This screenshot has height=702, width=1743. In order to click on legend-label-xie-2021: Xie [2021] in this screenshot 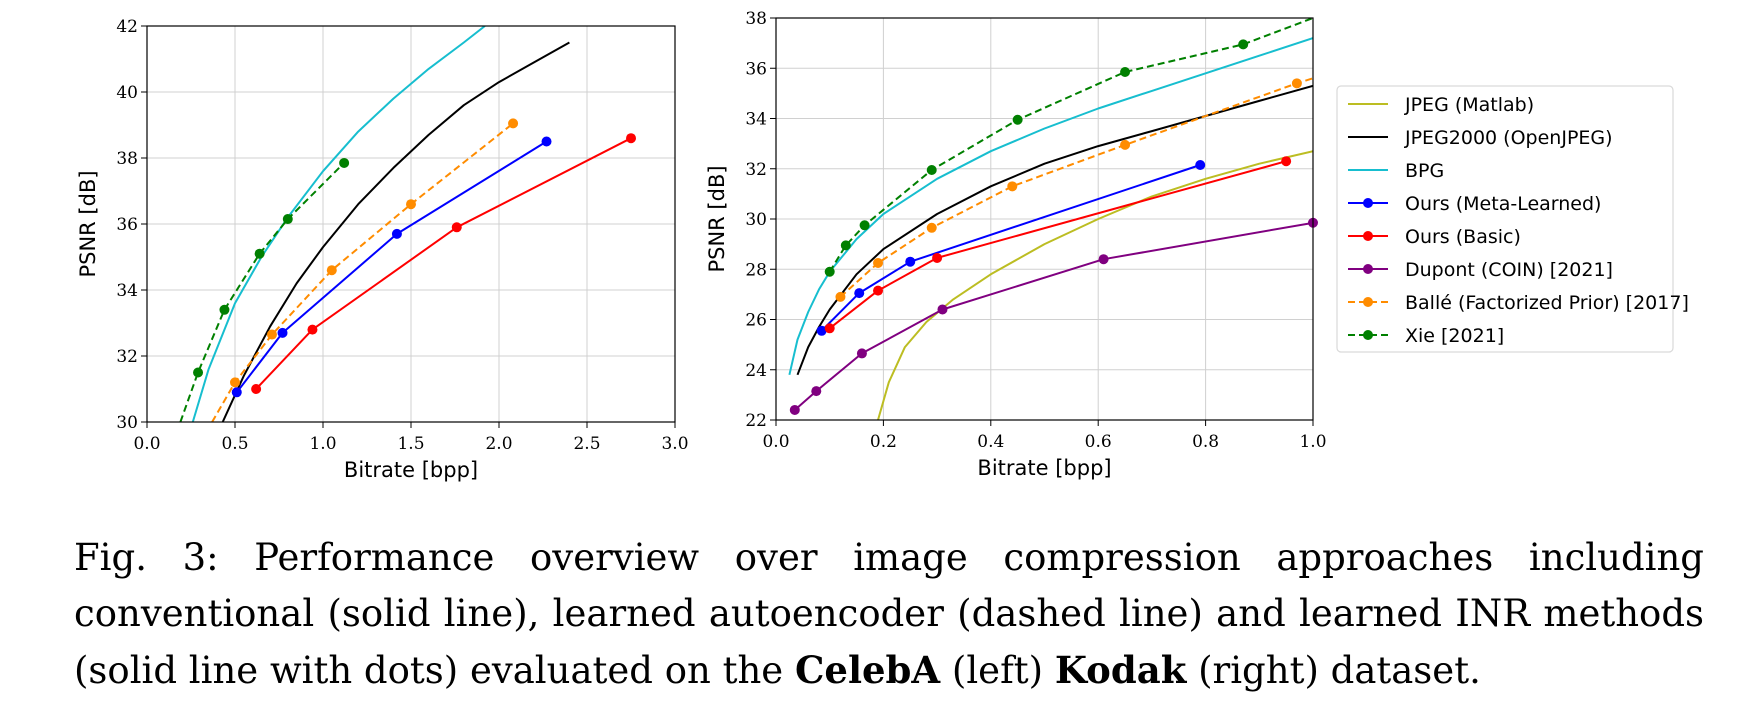, I will do `click(1454, 336)`.